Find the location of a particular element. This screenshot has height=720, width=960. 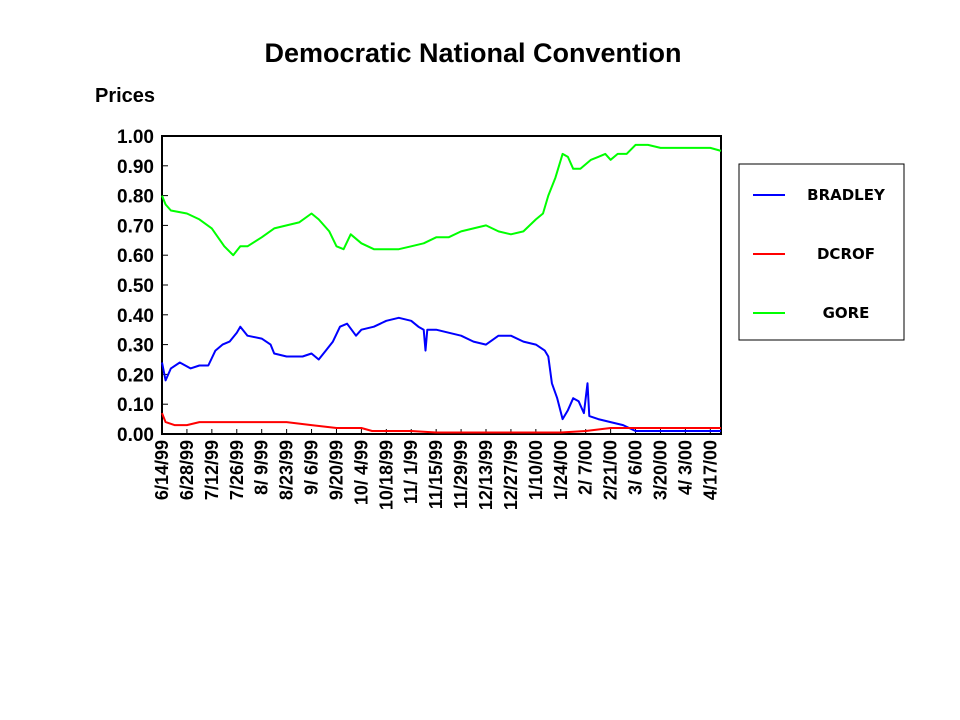

y-tick-label: 0.80 is located at coordinates (135, 197).